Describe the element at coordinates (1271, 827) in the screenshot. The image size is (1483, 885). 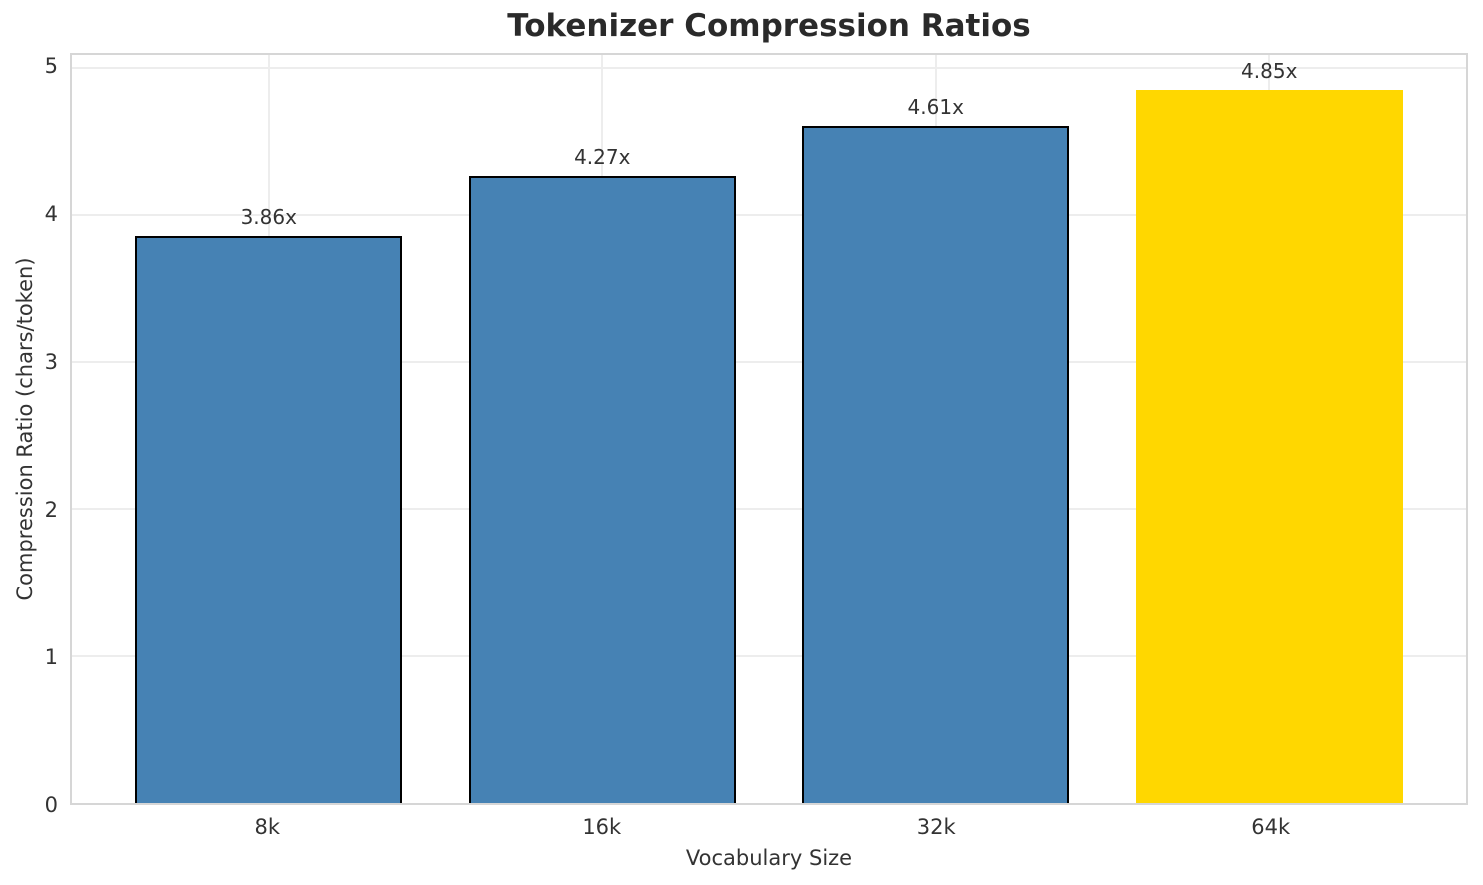
I see `x-tick-label: 64k` at that location.